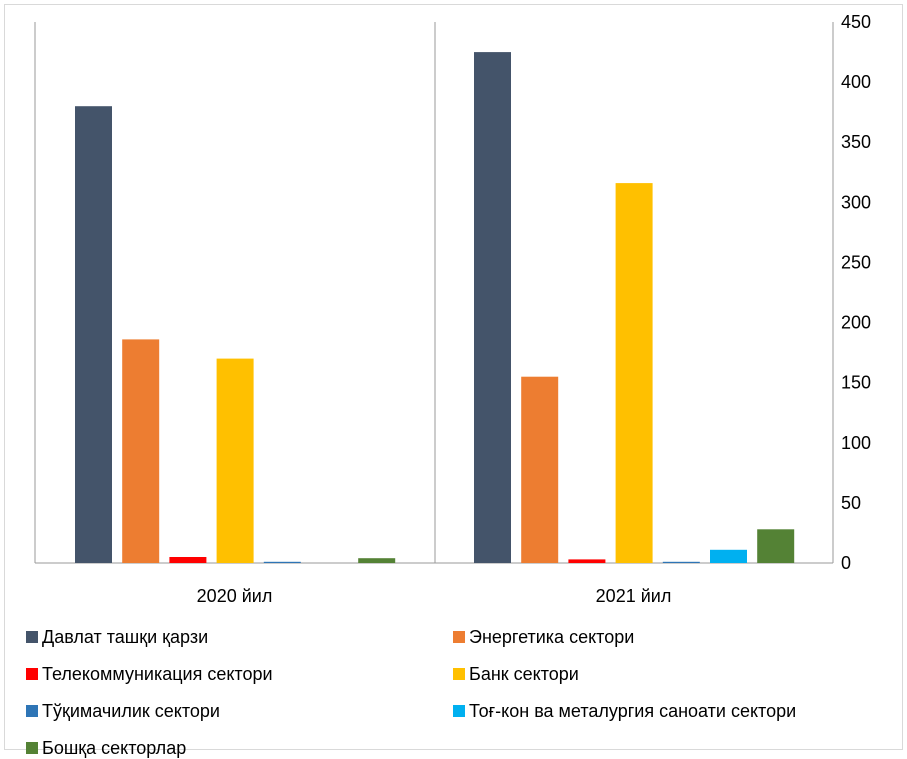 The height and width of the screenshot is (759, 907). What do you see at coordinates (677, 674) in the screenshot?
I see `legend-item: Банк сектори` at bounding box center [677, 674].